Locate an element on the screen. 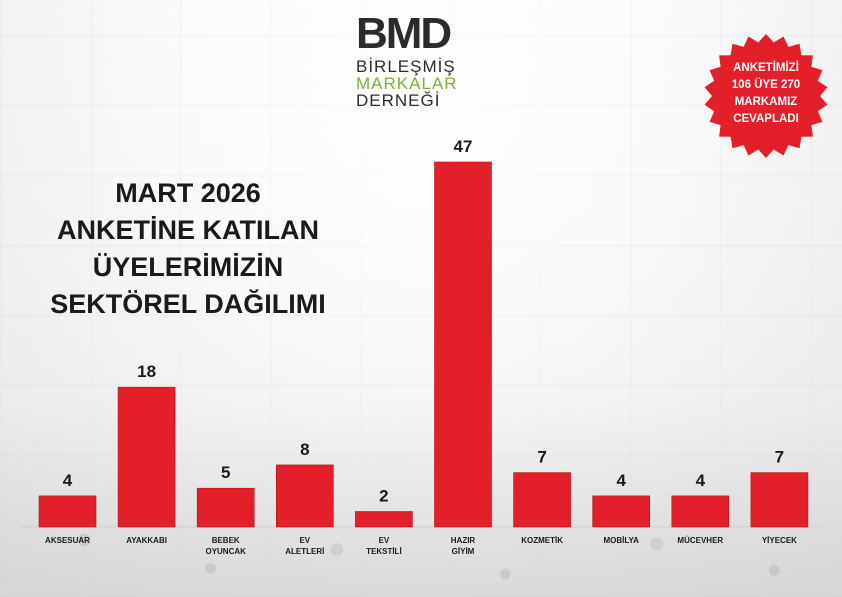 The width and height of the screenshot is (842, 597). bar-value-label-8: 4 is located at coordinates (701, 480).